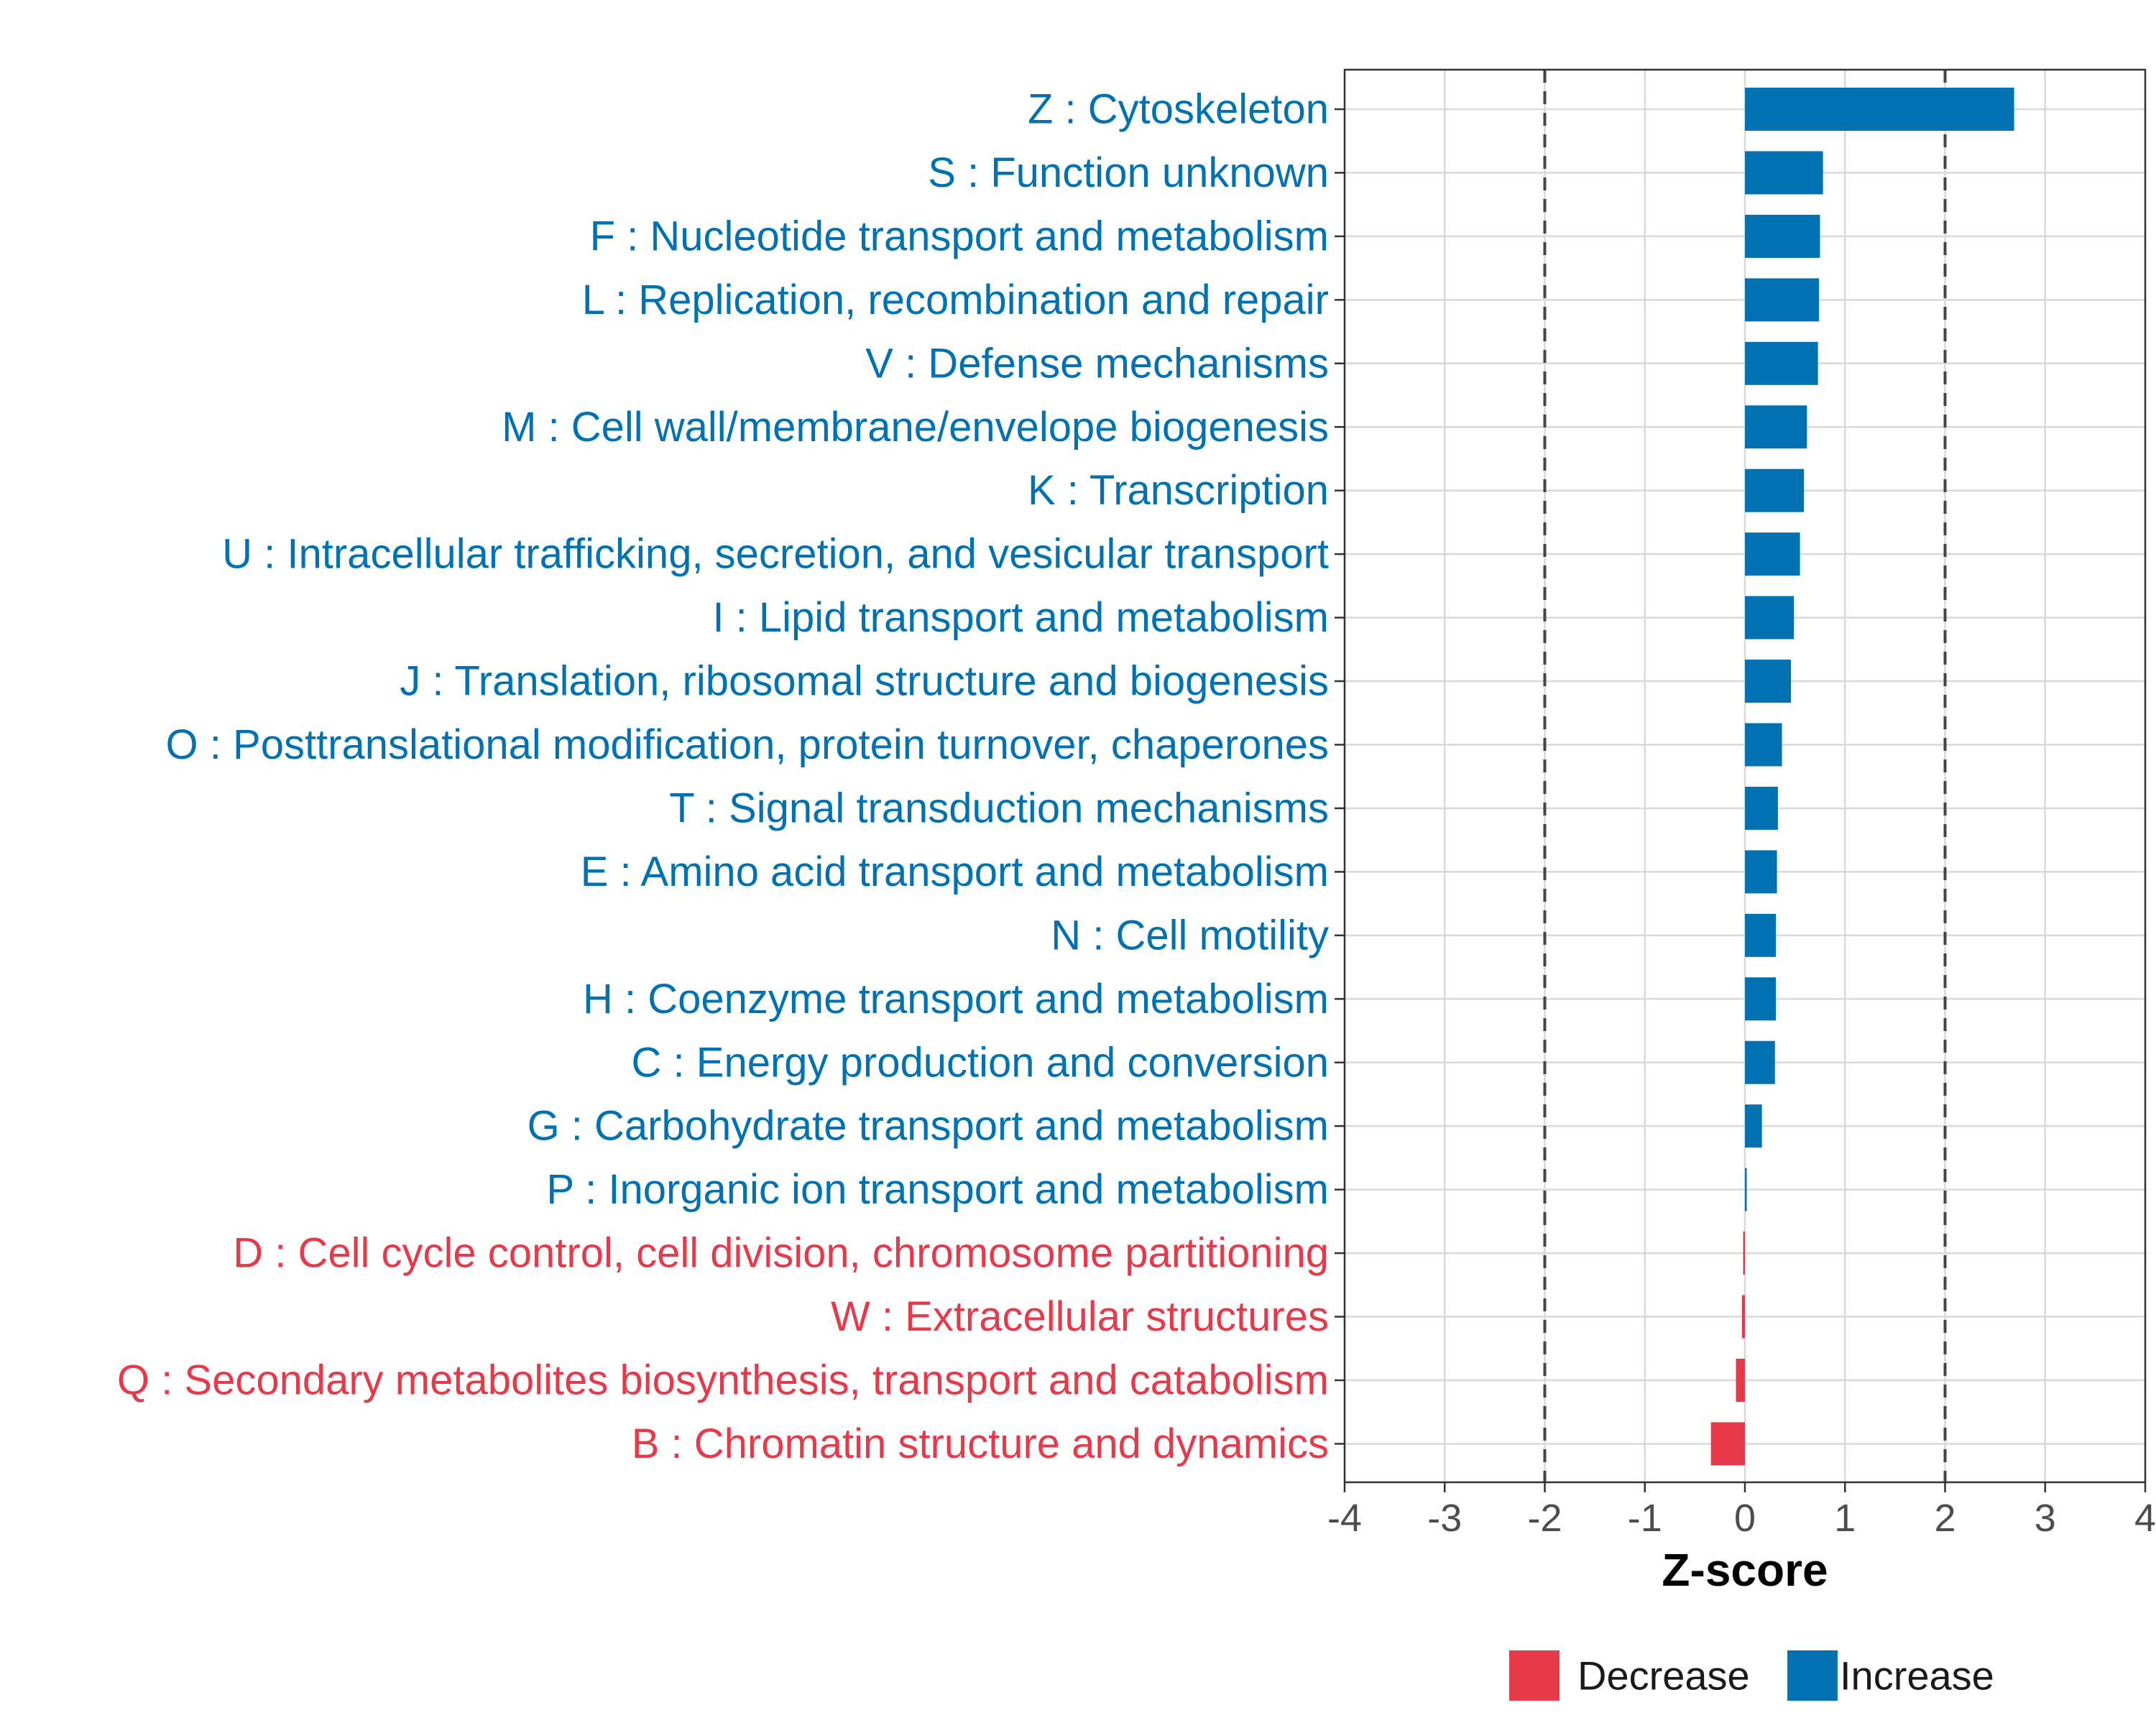  I want to click on x-tick-label: -4, so click(1344, 1519).